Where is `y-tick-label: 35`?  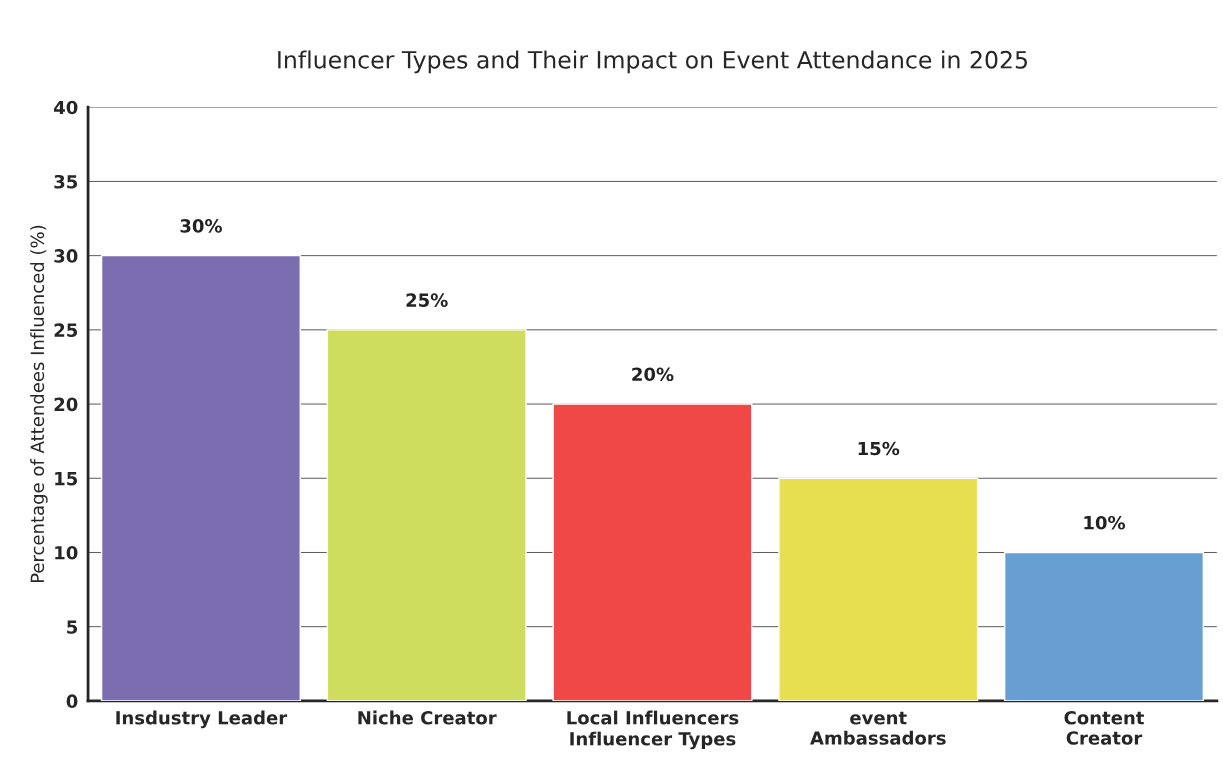
y-tick-label: 35 is located at coordinates (66, 181).